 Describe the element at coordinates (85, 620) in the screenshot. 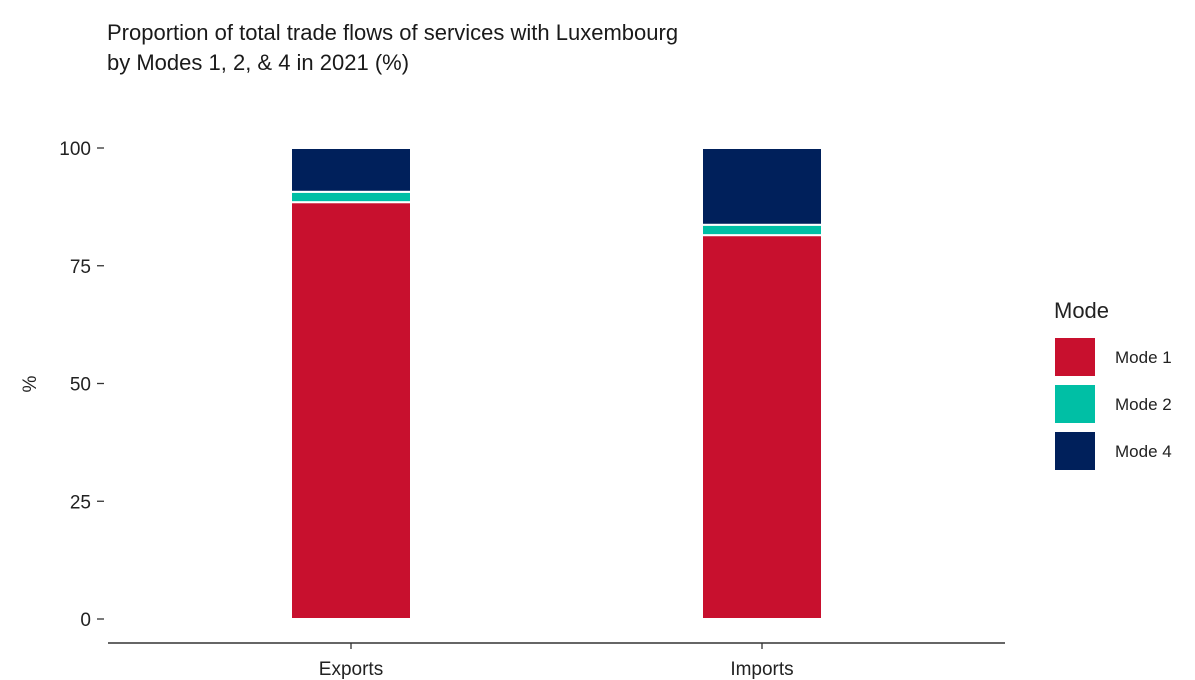

I see `y-tick-label: 0` at that location.